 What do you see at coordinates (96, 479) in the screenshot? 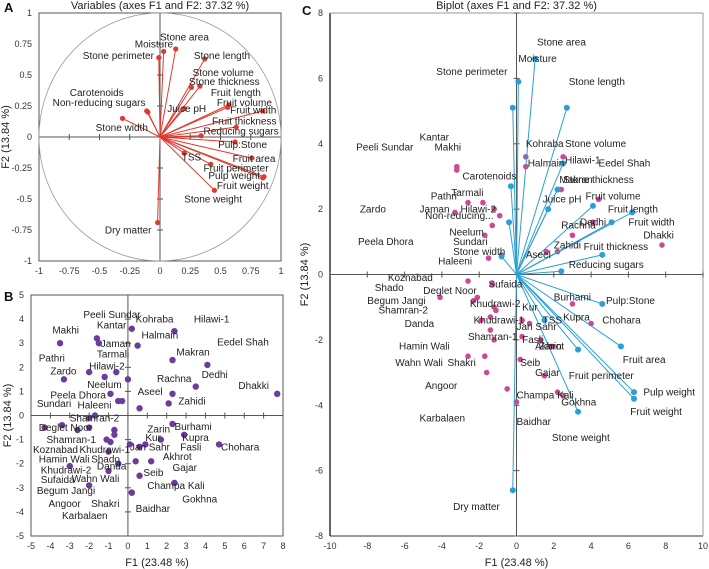
I see `observation-label: Wahn Wali` at bounding box center [96, 479].